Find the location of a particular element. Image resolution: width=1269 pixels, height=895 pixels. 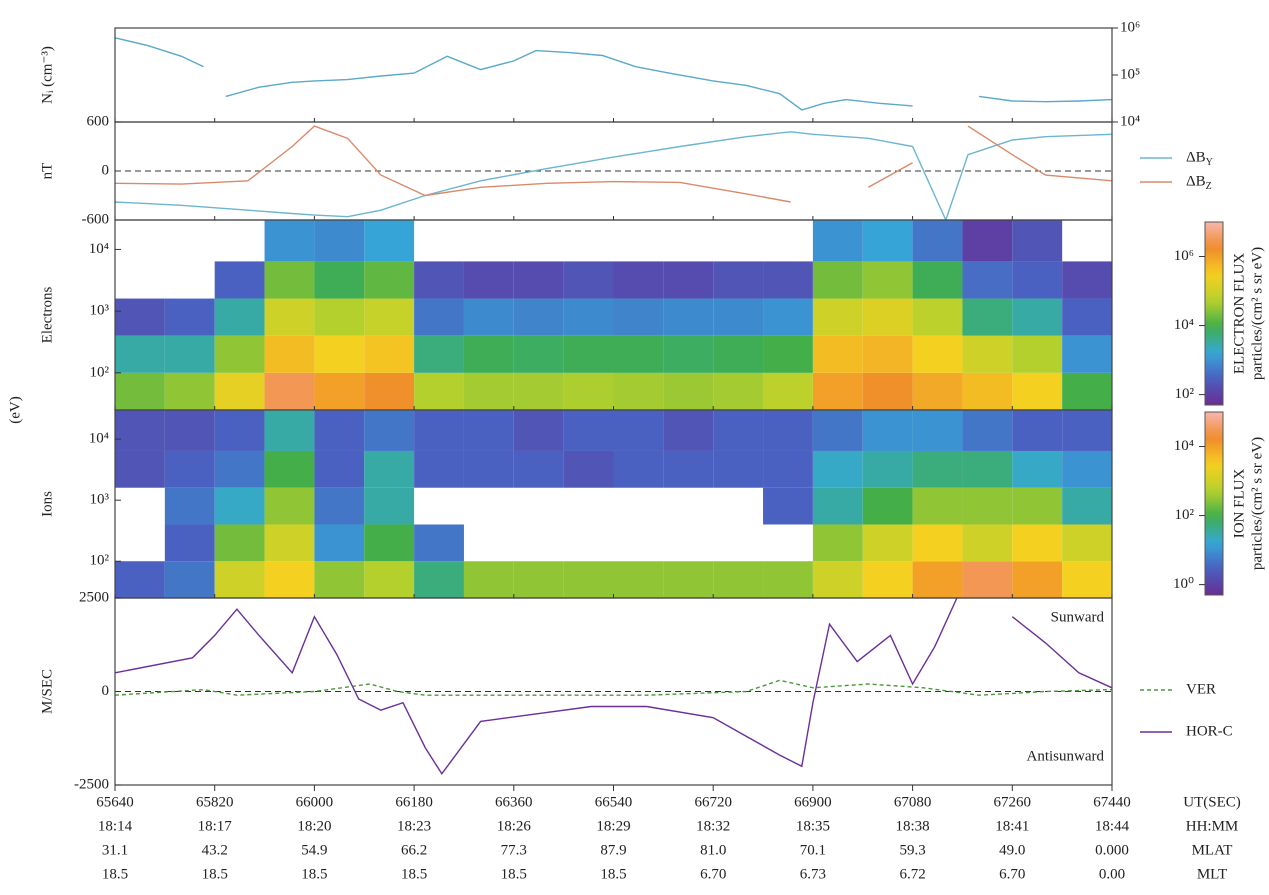

x-tick-label: 66900 is located at coordinates (813, 802).